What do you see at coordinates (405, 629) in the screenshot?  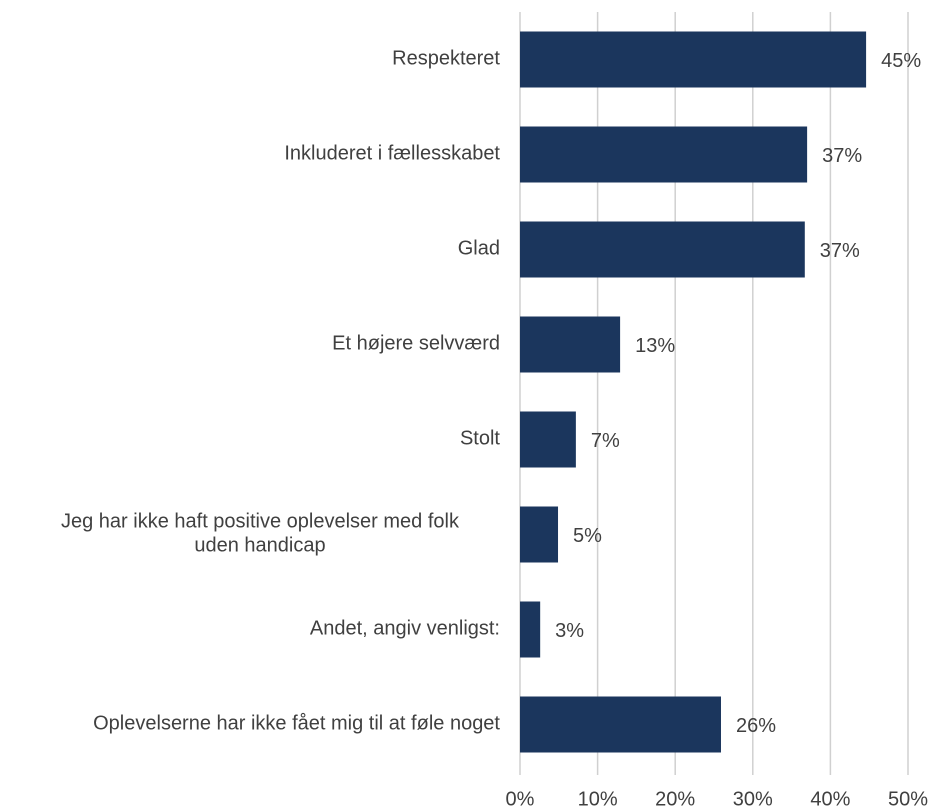 I see `category-label: Andet, angiv venligst:` at bounding box center [405, 629].